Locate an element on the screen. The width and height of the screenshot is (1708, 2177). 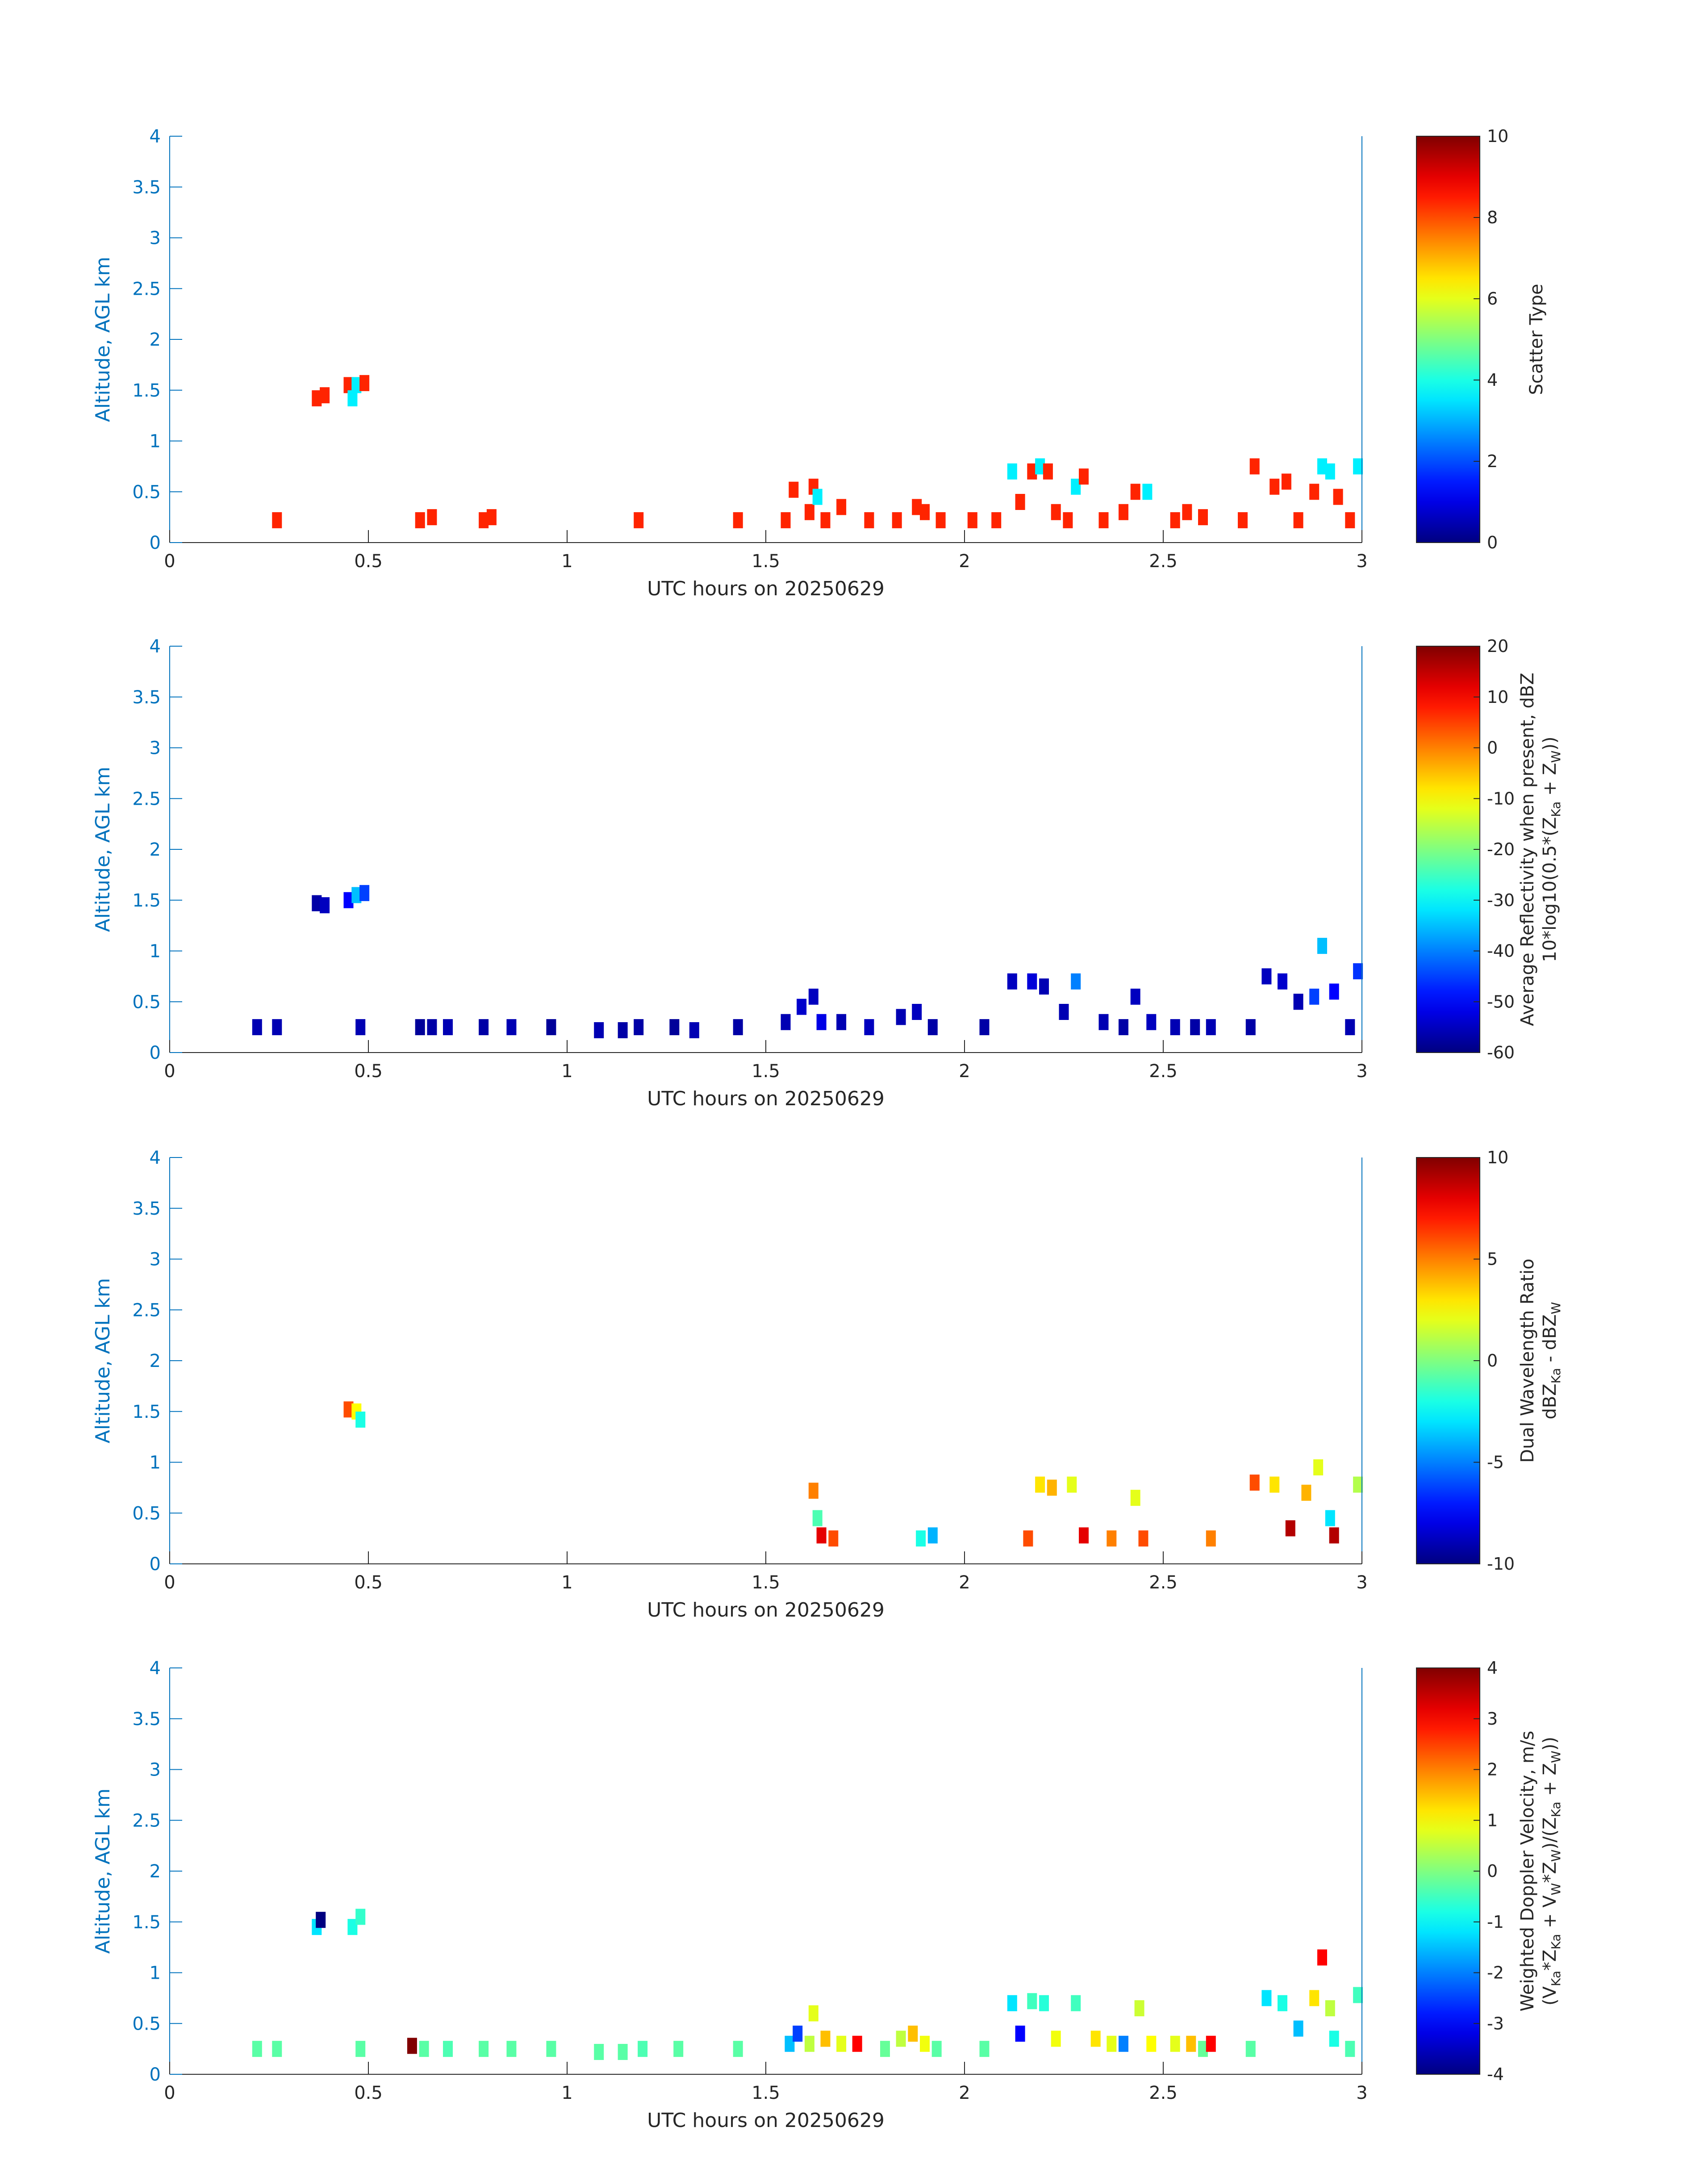
colorbar-tick-label: 10 is located at coordinates (1497, 1157).